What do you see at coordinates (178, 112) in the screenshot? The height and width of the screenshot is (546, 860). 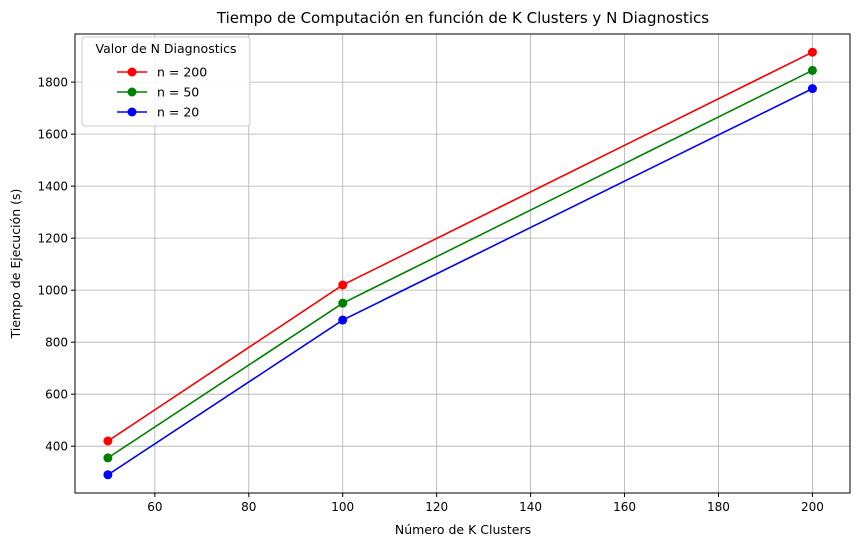 I see `legend-label: n = 20` at bounding box center [178, 112].